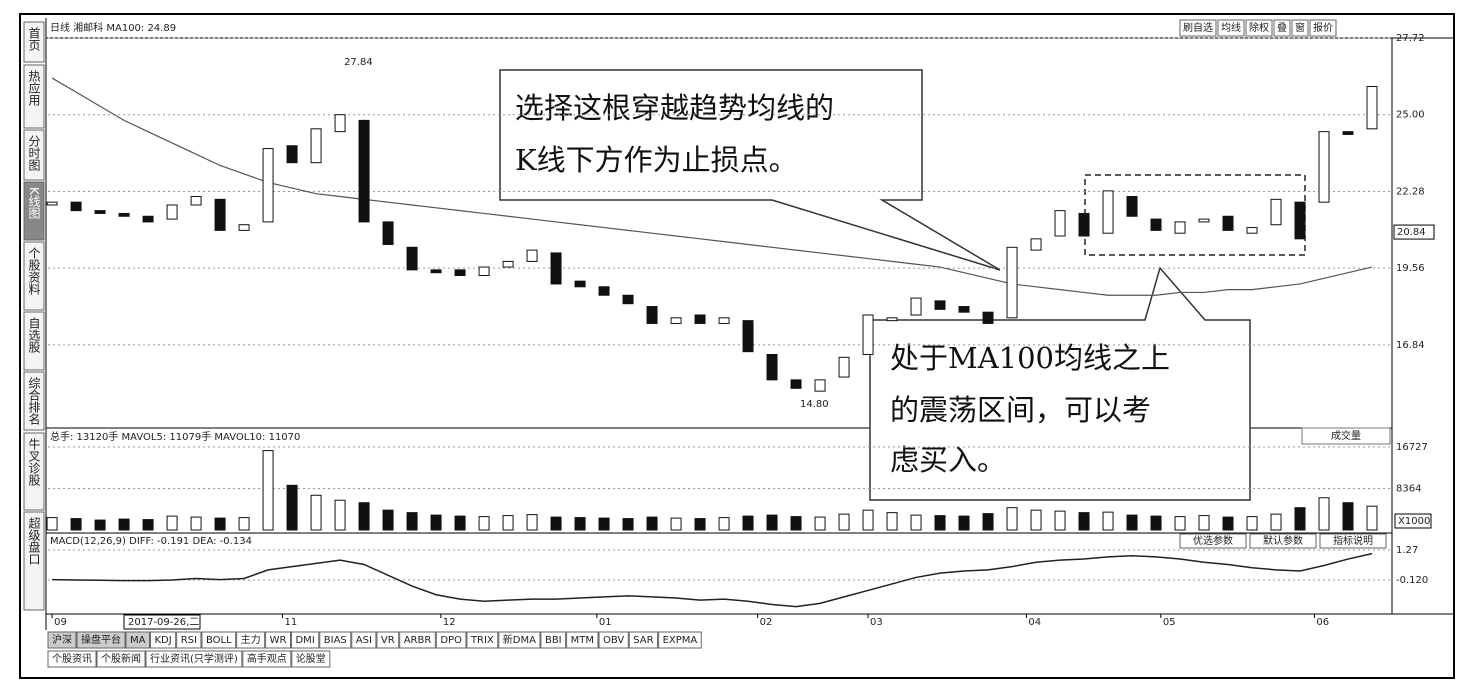 This screenshot has width=1478, height=684. What do you see at coordinates (1410, 191) in the screenshot?
I see `y-tick-label: 22.28` at bounding box center [1410, 191].